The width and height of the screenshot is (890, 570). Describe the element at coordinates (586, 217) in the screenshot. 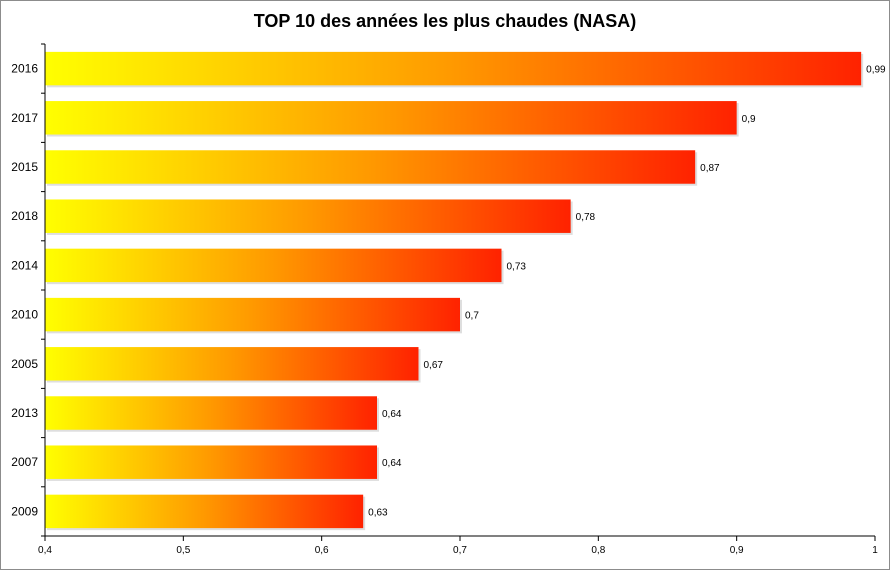

I see `data-label: 0,78` at that location.